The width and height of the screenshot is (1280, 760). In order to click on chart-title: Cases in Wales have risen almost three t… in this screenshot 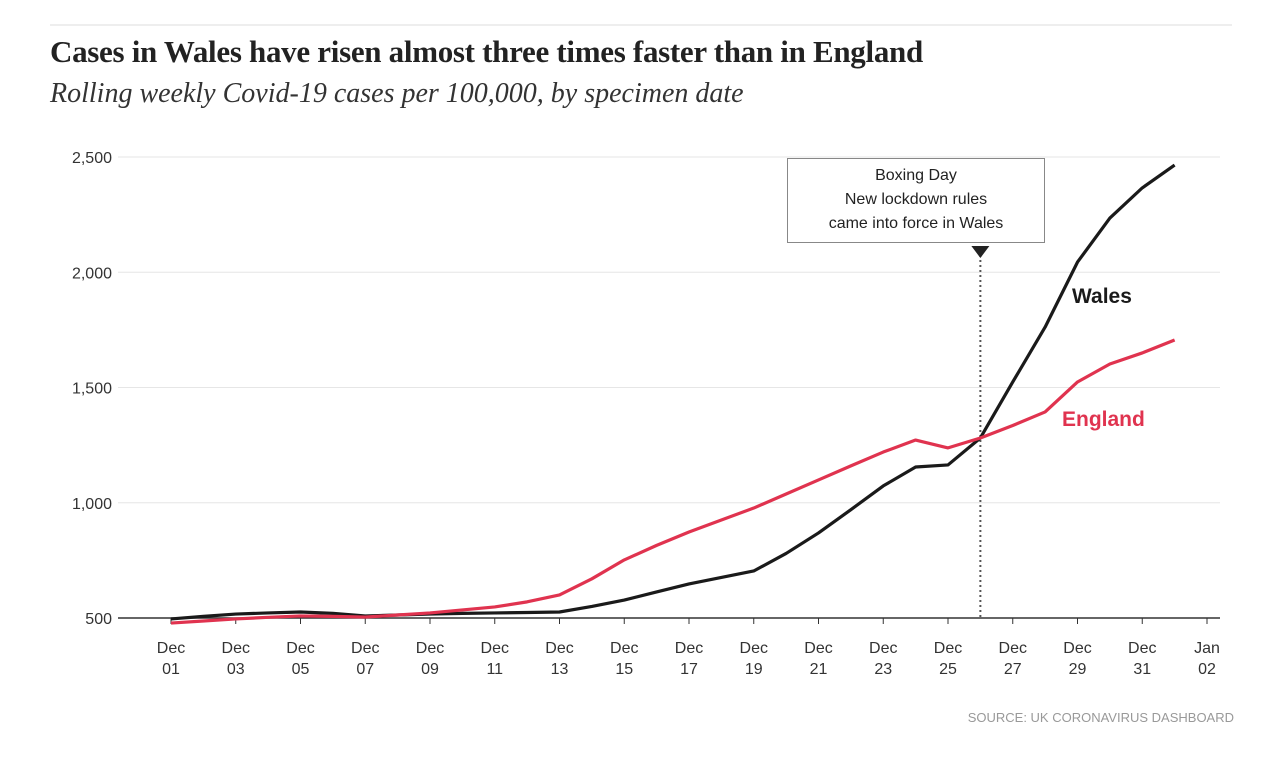, I will do `click(486, 51)`.